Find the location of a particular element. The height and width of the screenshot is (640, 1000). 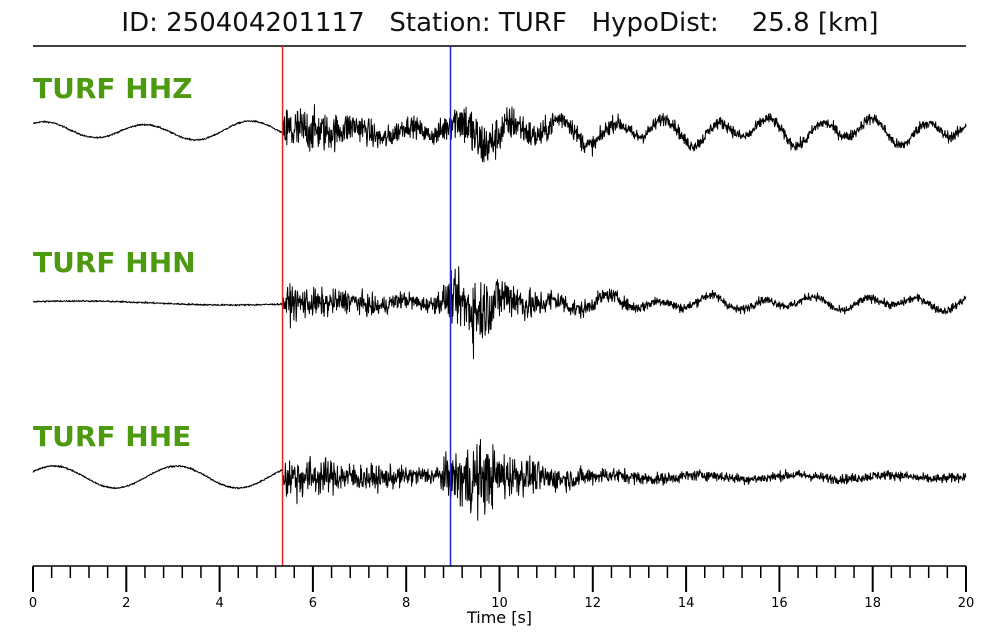

trace-turf-hhn is located at coordinates (499, 313).